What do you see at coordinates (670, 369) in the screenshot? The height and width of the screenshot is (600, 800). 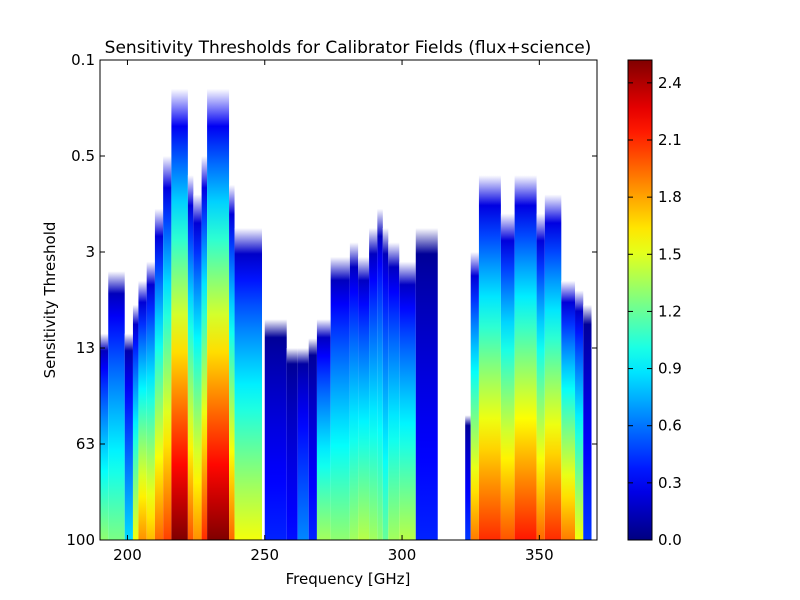 I see `colorbar-tick-label: 0.9` at bounding box center [670, 369].